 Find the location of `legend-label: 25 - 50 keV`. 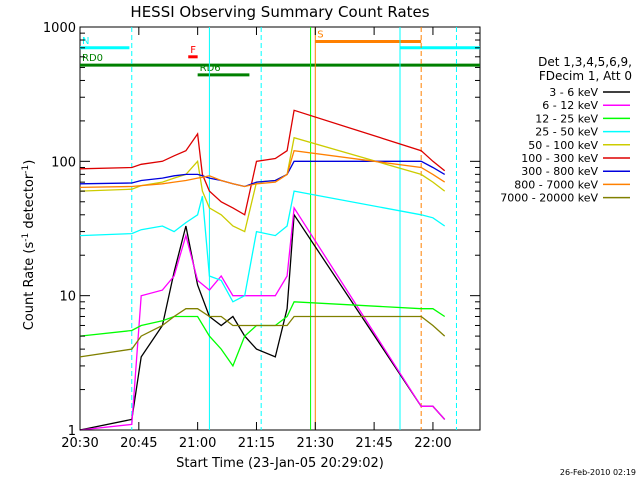

legend-label: 25 - 50 keV is located at coordinates (566, 132).